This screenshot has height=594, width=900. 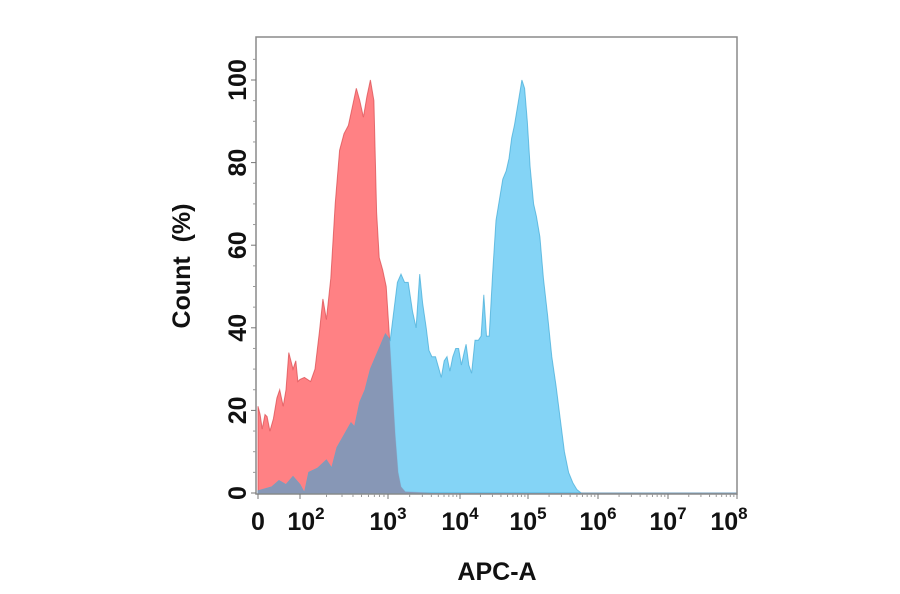 I want to click on x-tick-label: 10⁴, so click(x=460, y=520).